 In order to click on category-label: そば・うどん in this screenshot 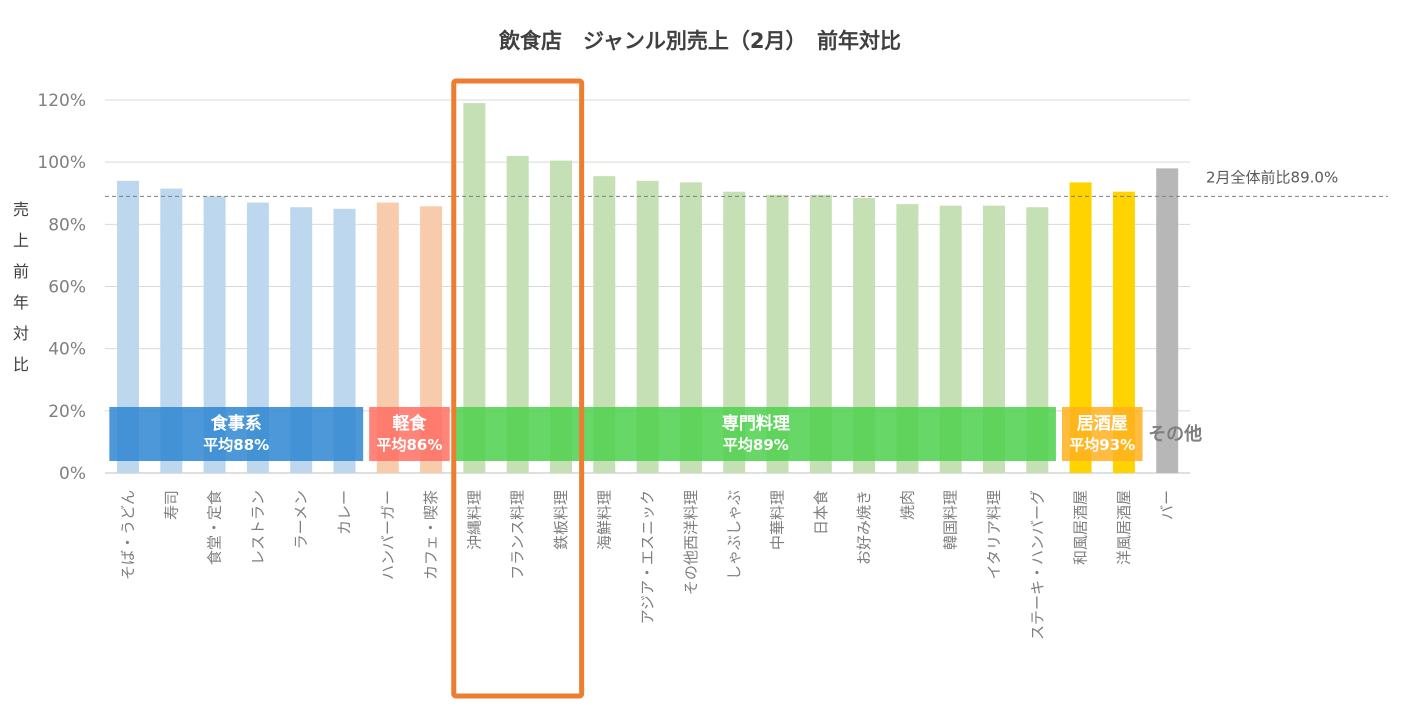, I will do `click(128, 535)`.